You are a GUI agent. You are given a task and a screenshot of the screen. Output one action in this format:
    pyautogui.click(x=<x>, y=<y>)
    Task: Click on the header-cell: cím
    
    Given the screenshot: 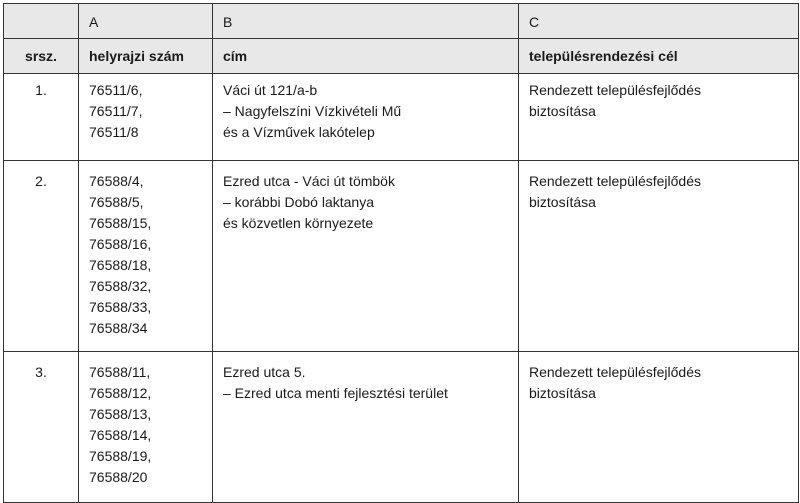 What is the action you would take?
    pyautogui.click(x=365, y=56)
    